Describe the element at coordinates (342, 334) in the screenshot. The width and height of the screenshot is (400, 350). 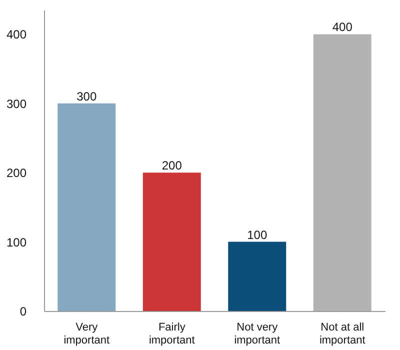
I see `x-tick-label: Not at all important` at that location.